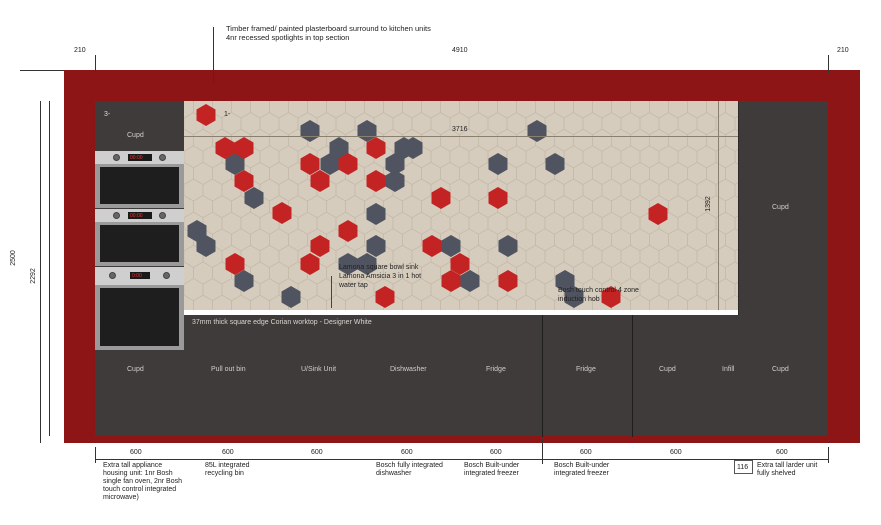 This screenshot has width=881, height=525. I want to click on cabinet-label-top-right: Cupd, so click(780, 207).